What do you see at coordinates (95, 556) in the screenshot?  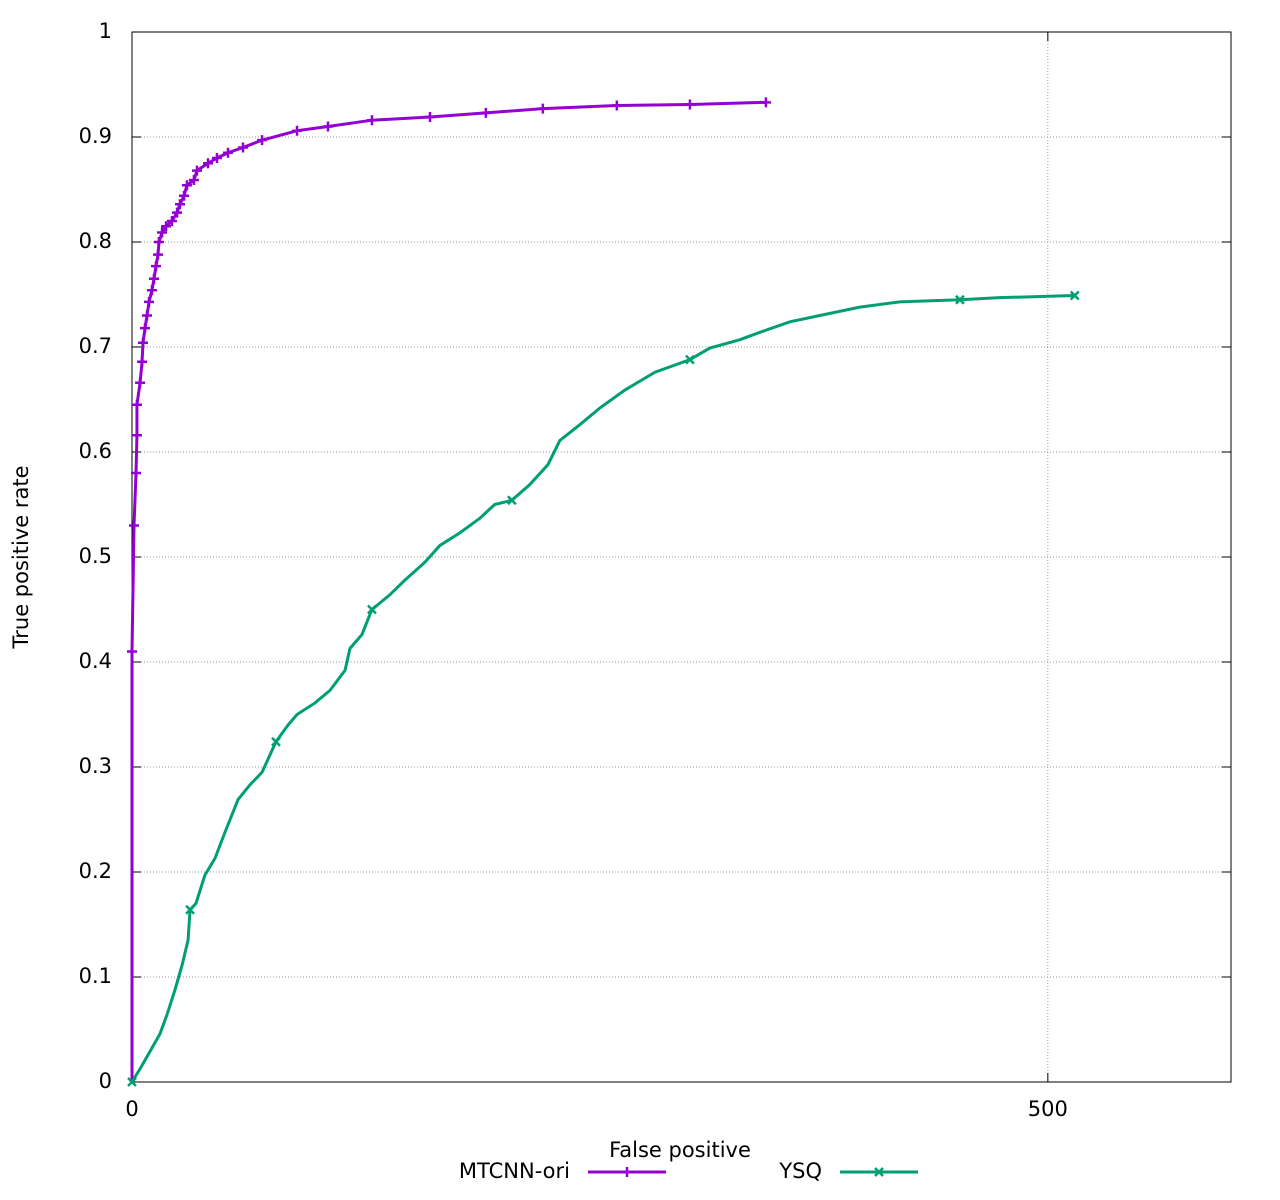 I see `y-tick-label: 0.5` at bounding box center [95, 556].